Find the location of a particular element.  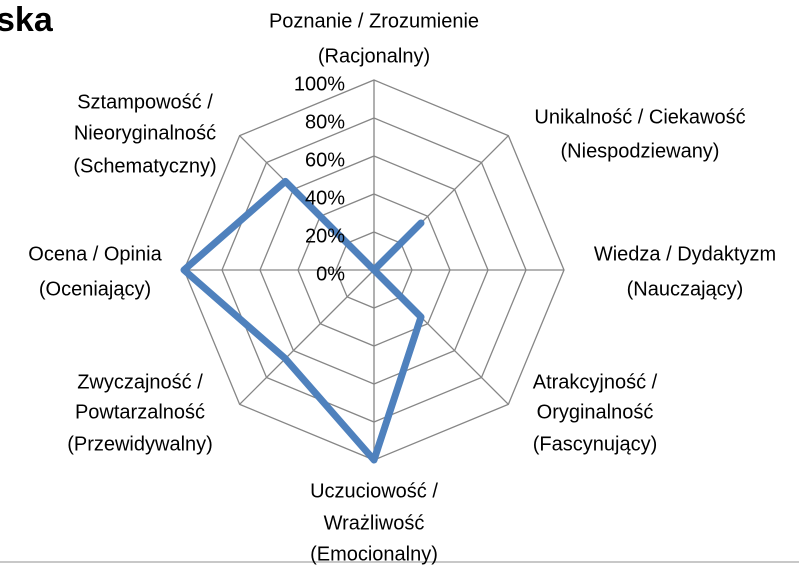

category-label: (Racjonalny) is located at coordinates (374, 56).